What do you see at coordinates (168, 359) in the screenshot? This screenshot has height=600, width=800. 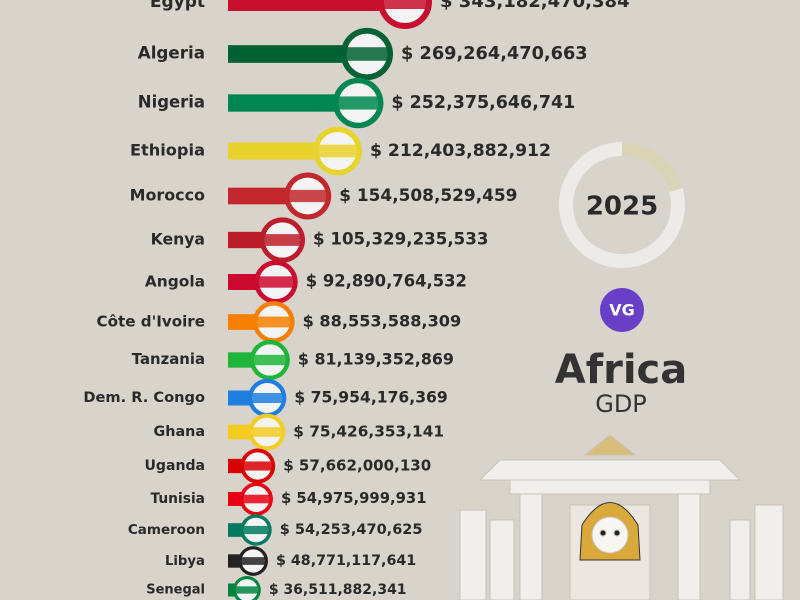 I see `category-label: Tanzania` at bounding box center [168, 359].